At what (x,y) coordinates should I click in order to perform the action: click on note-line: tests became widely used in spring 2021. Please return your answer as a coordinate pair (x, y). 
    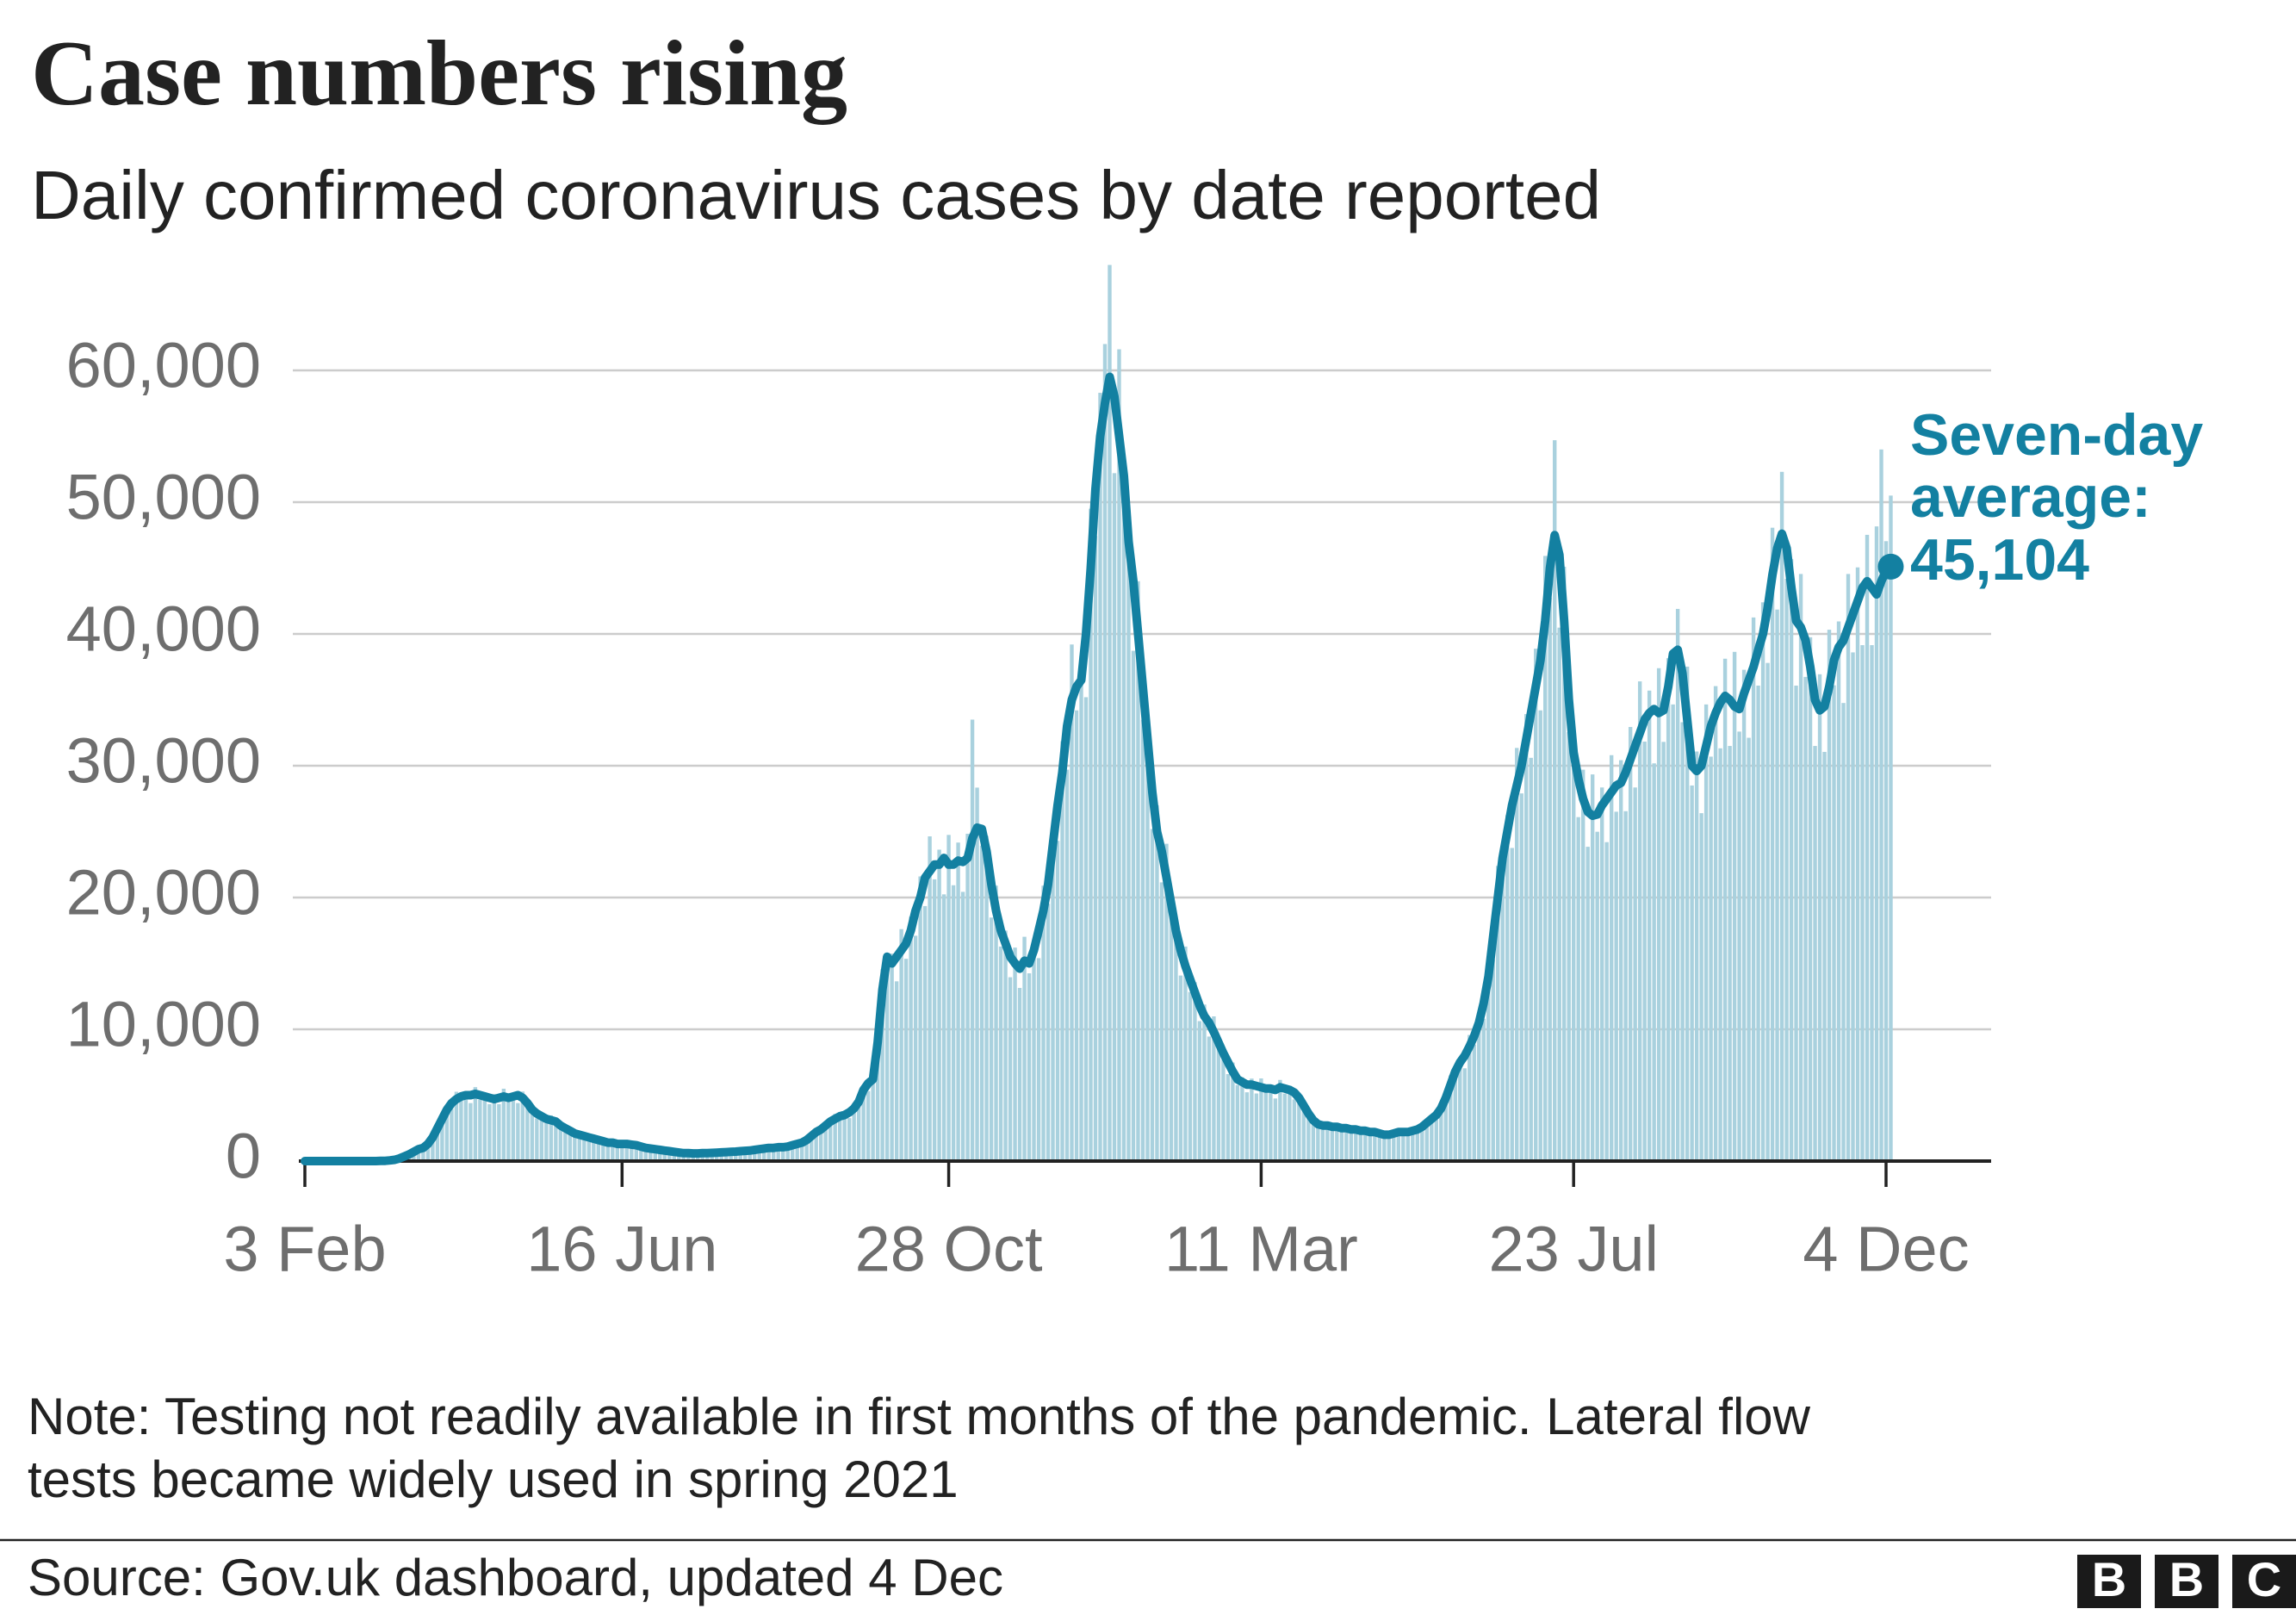
    Looking at the image, I should click on (493, 1479).